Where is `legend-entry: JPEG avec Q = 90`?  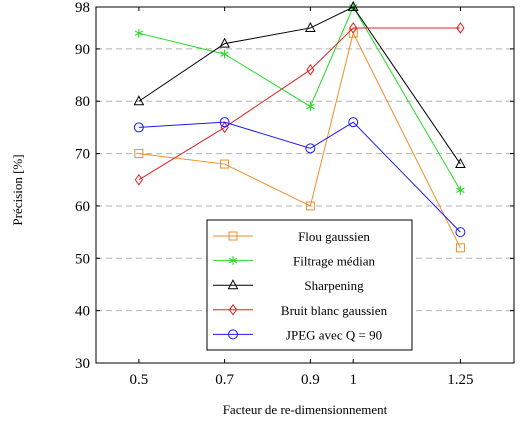
legend-entry: JPEG avec Q = 90 is located at coordinates (297, 334).